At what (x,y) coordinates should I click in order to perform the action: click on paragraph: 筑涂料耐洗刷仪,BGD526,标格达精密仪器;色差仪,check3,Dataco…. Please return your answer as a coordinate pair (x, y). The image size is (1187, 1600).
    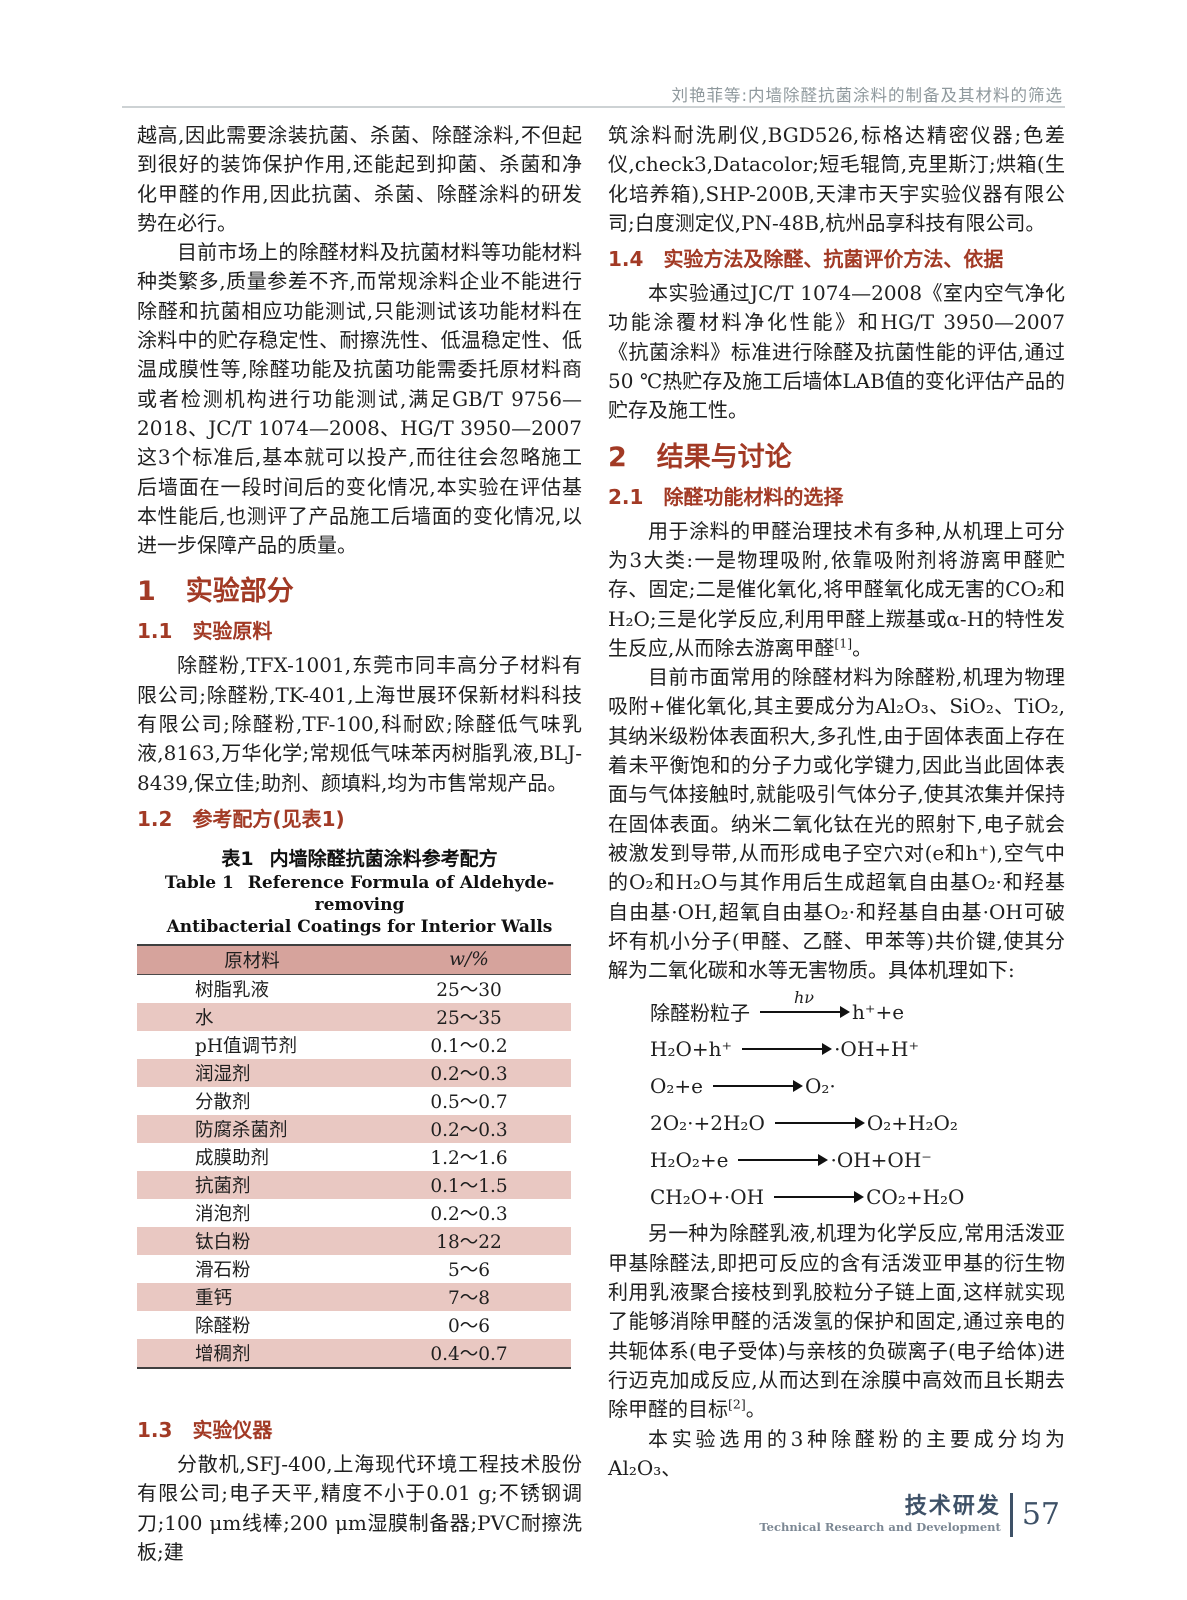
    Looking at the image, I should click on (836, 179).